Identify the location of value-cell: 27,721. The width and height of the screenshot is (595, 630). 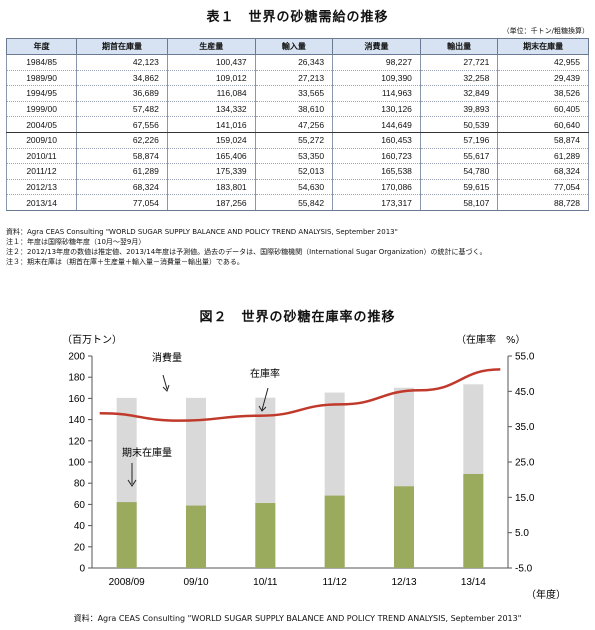
(459, 62).